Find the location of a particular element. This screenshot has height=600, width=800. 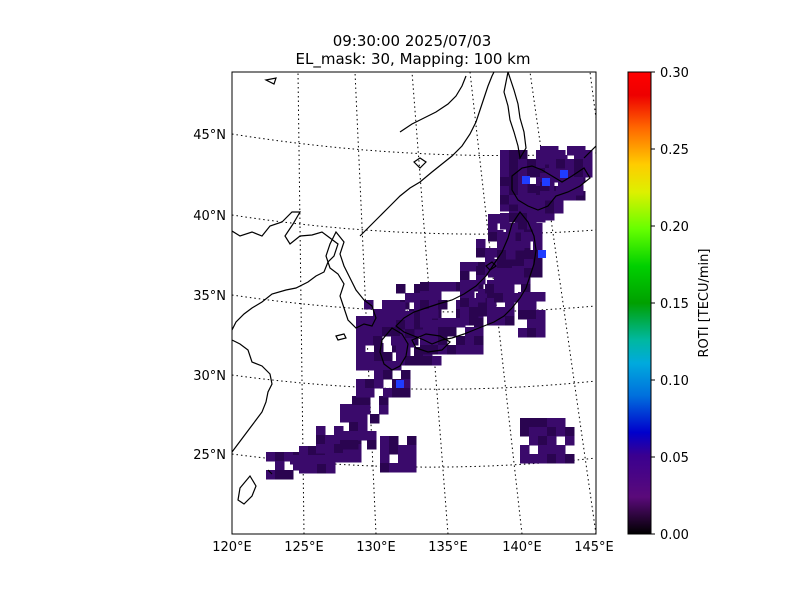

coastline-taiwan is located at coordinates (247, 489).